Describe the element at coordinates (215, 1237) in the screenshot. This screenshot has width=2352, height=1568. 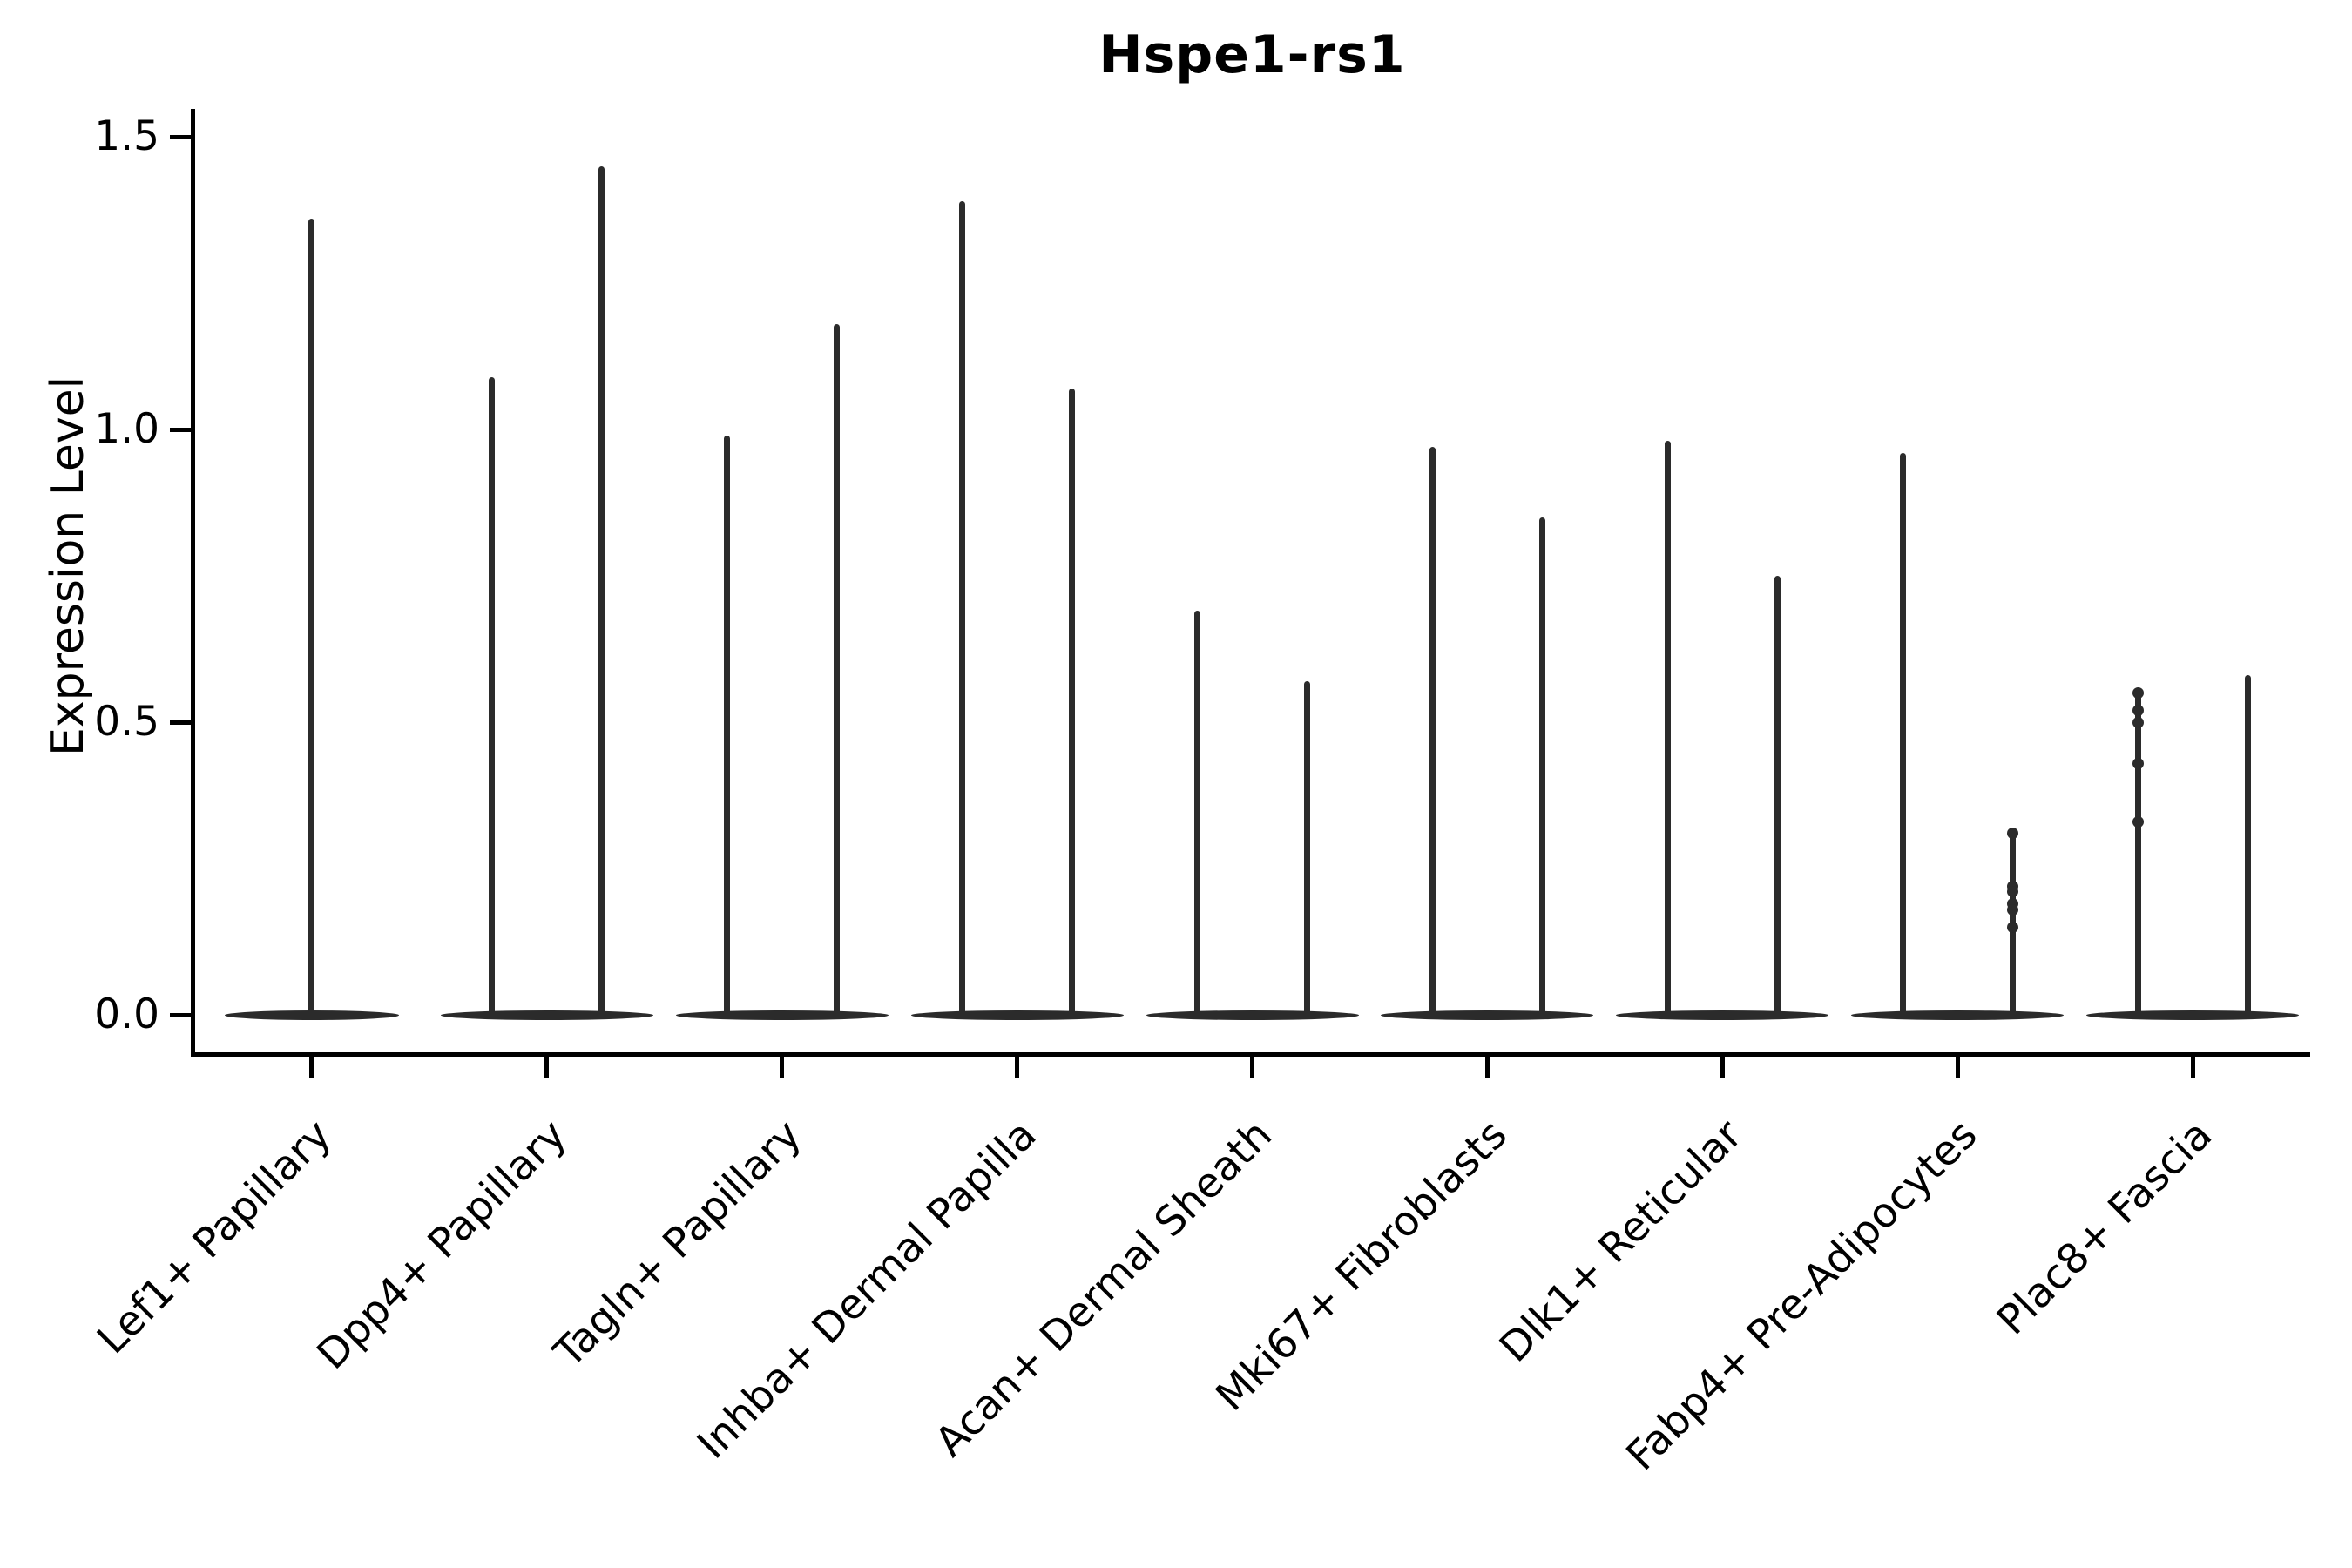
I see `x-tick-label: Lef1+ Papillary` at that location.